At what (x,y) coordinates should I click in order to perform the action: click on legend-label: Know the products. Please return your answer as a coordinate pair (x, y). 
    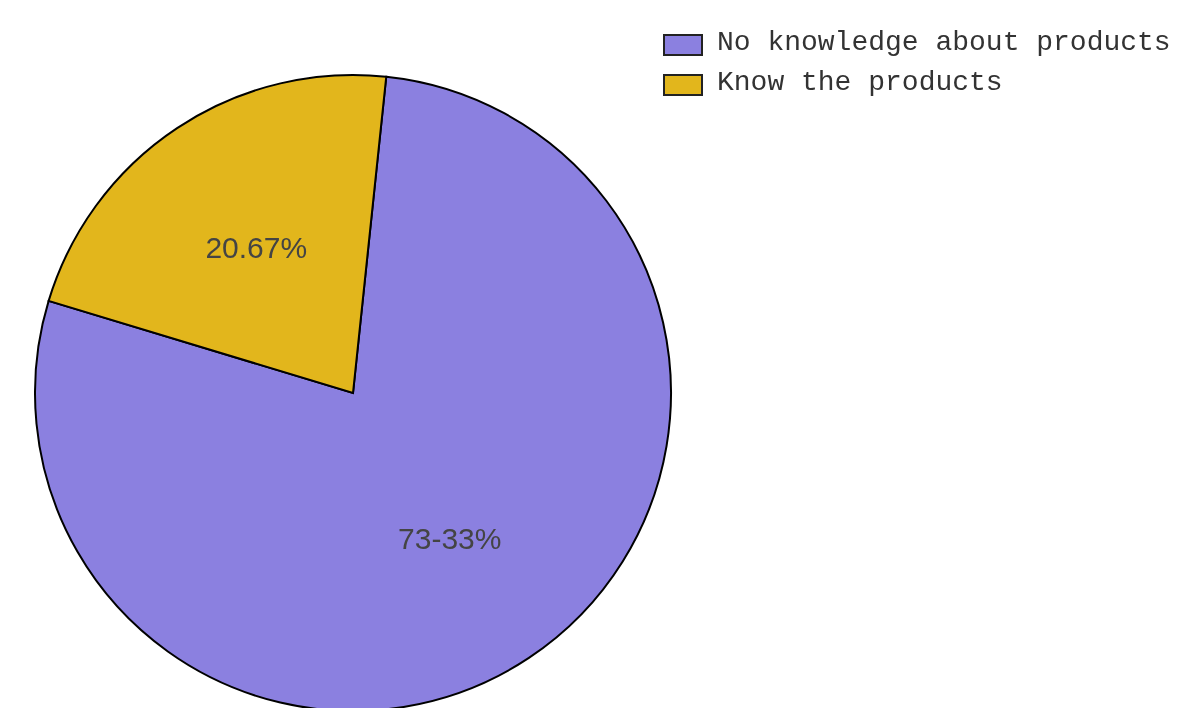
    Looking at the image, I should click on (860, 82).